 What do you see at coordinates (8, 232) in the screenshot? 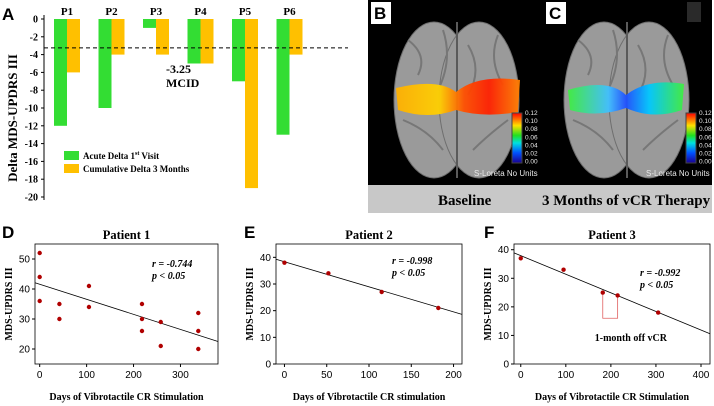
I see `panel-letter-d: D` at bounding box center [8, 232].